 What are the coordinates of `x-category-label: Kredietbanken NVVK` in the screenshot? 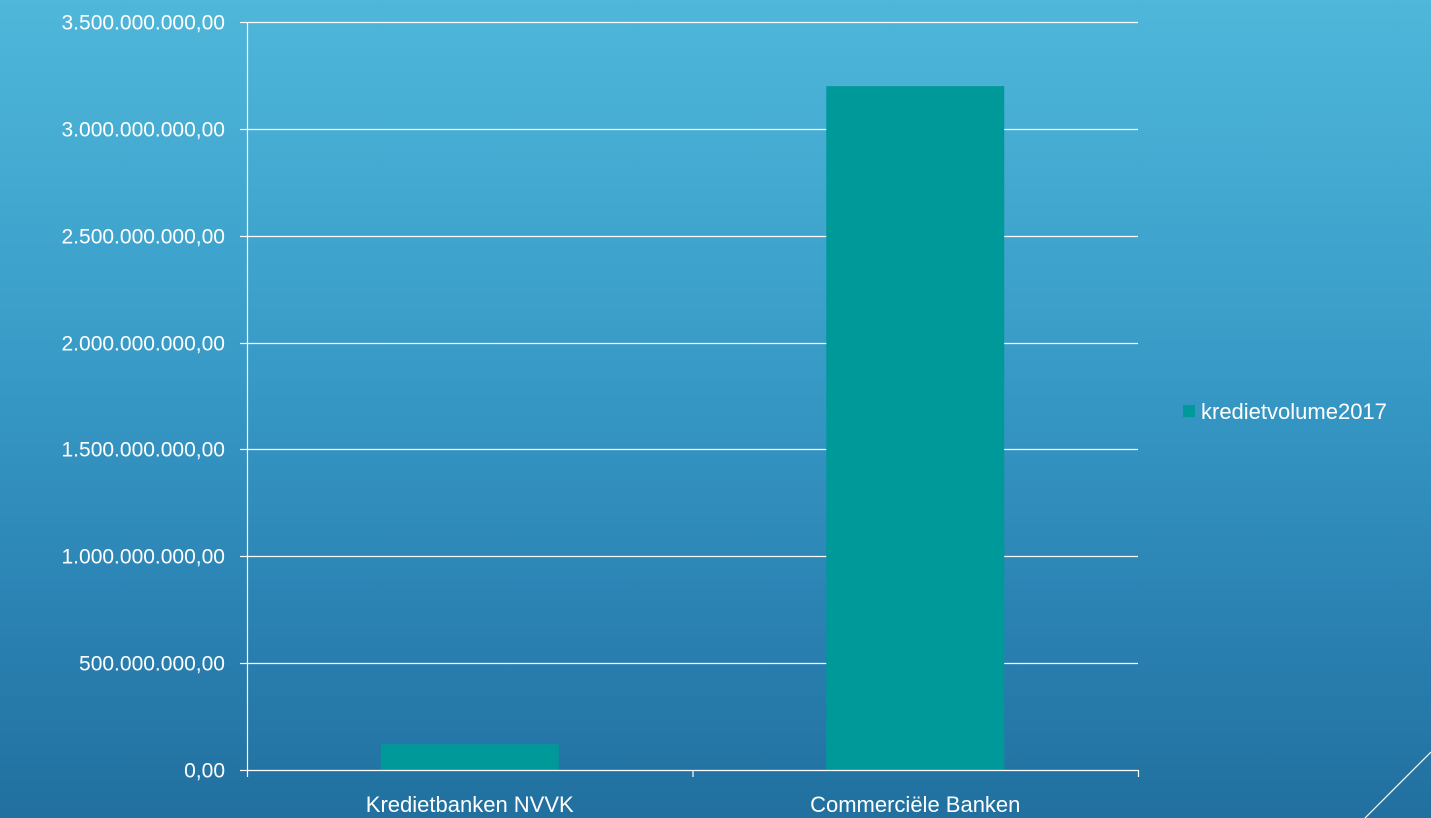 It's located at (470, 804).